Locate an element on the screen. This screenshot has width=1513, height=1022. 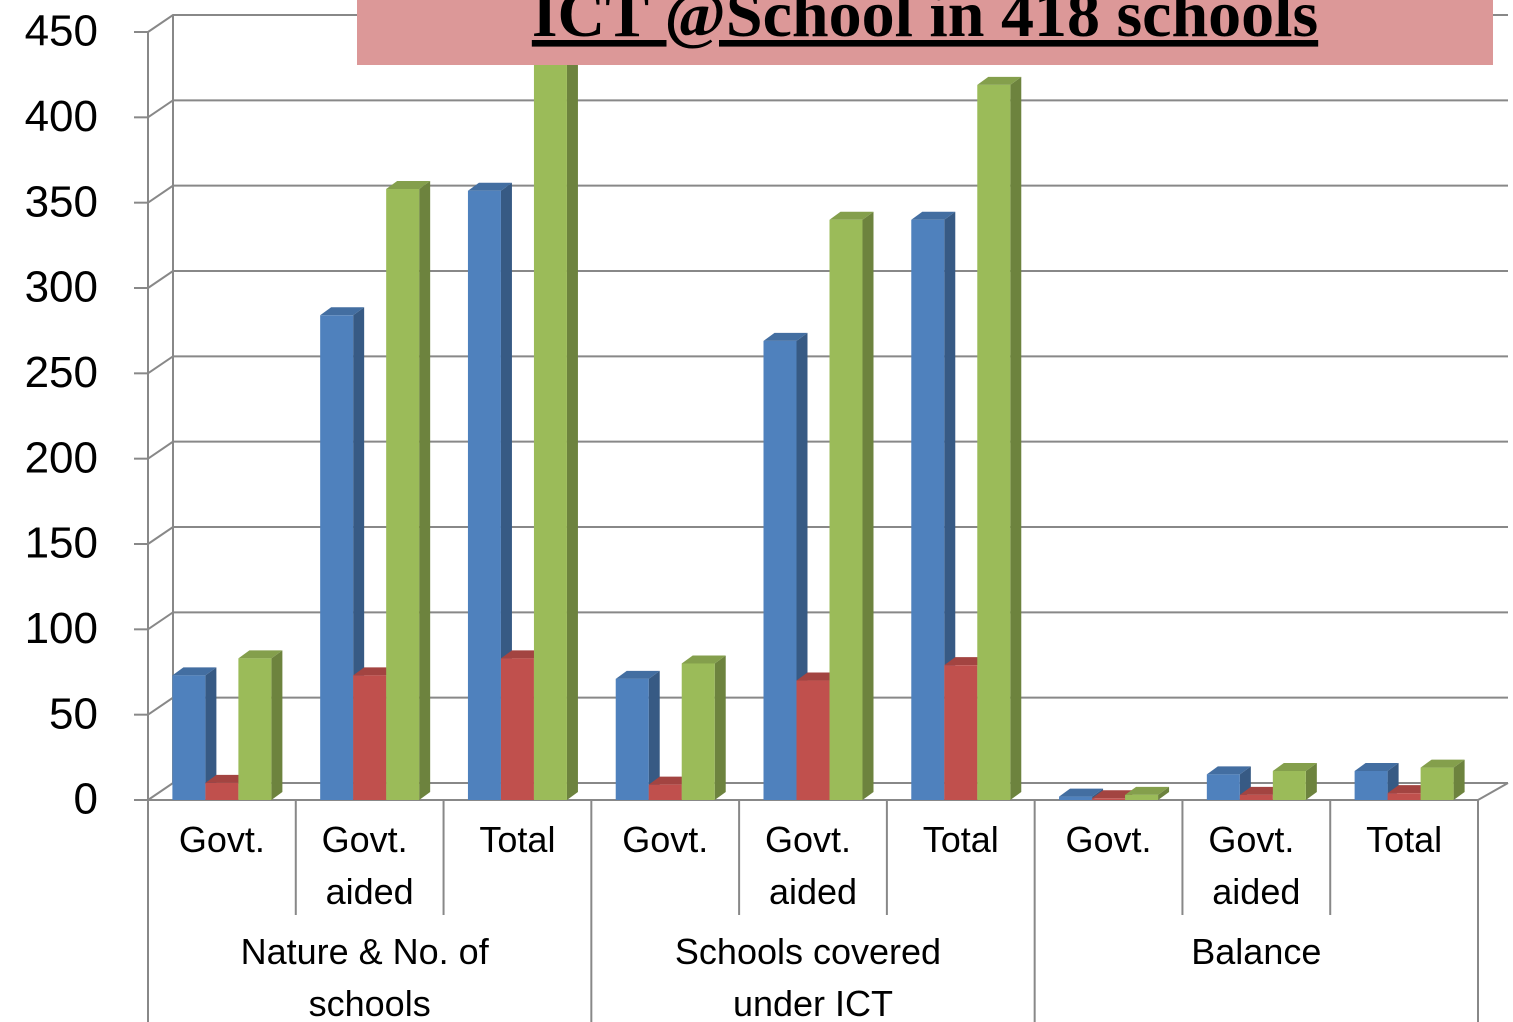
title-box is located at coordinates (925, 32).